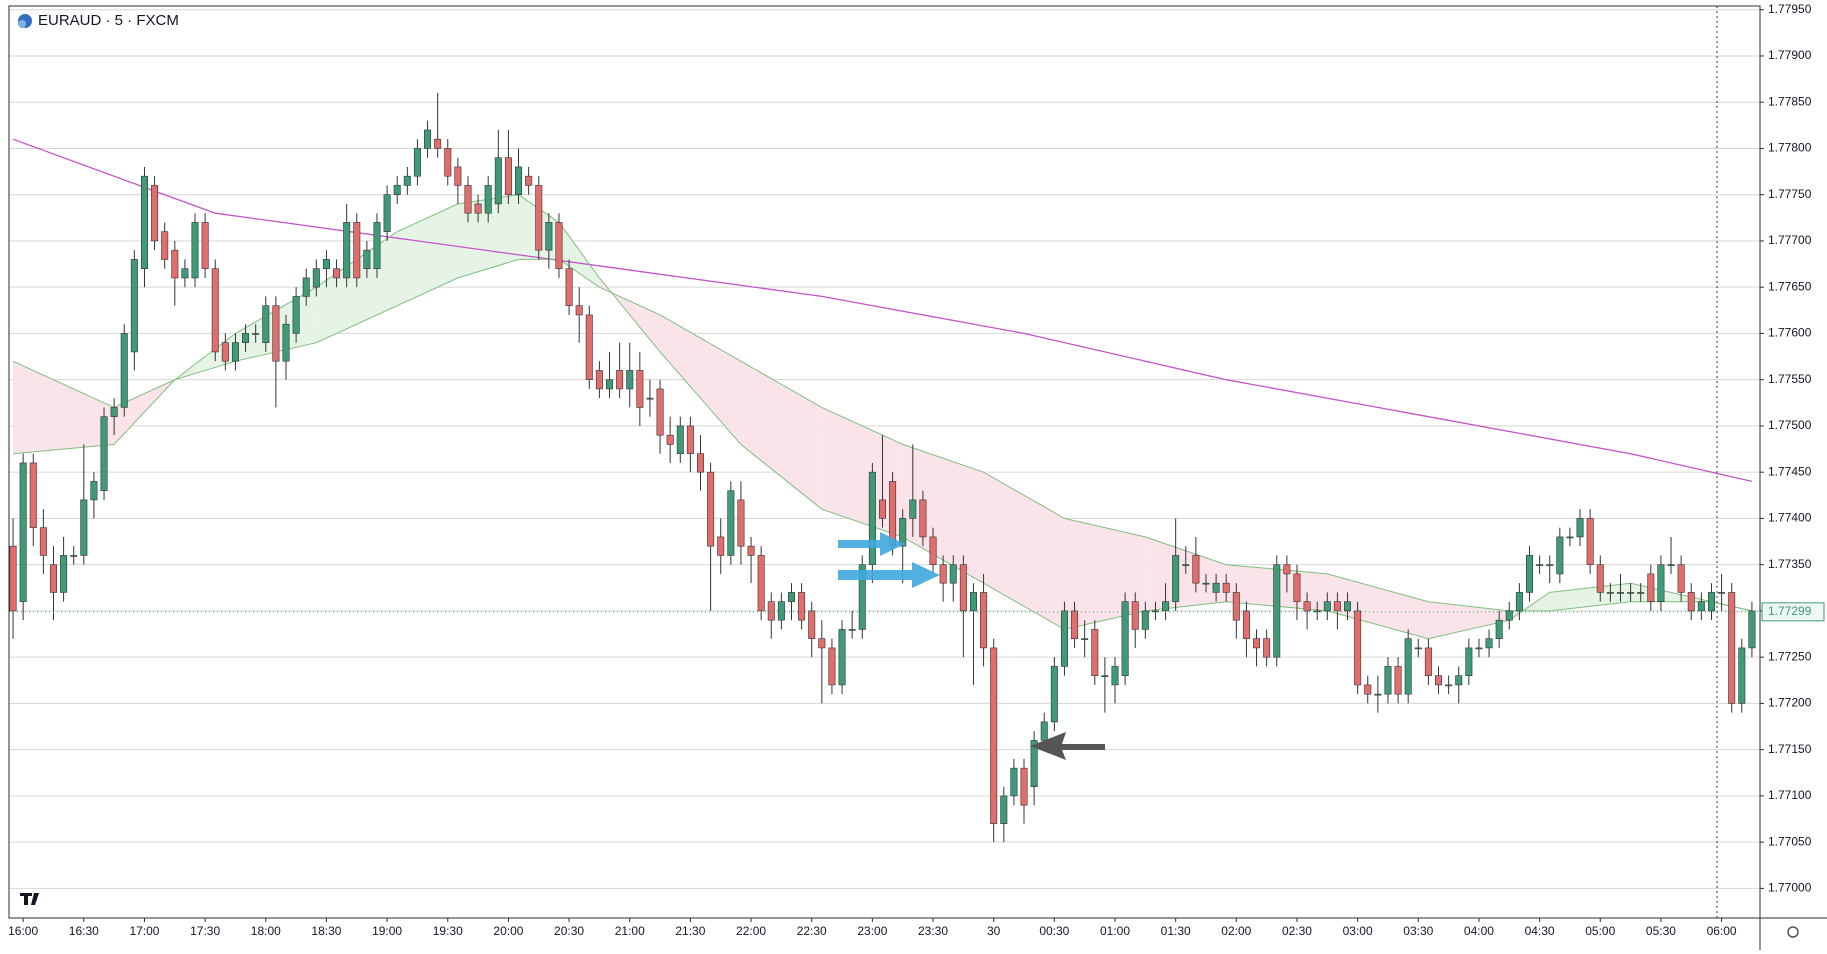 The height and width of the screenshot is (954, 1827). I want to click on logo, so click(29, 899).